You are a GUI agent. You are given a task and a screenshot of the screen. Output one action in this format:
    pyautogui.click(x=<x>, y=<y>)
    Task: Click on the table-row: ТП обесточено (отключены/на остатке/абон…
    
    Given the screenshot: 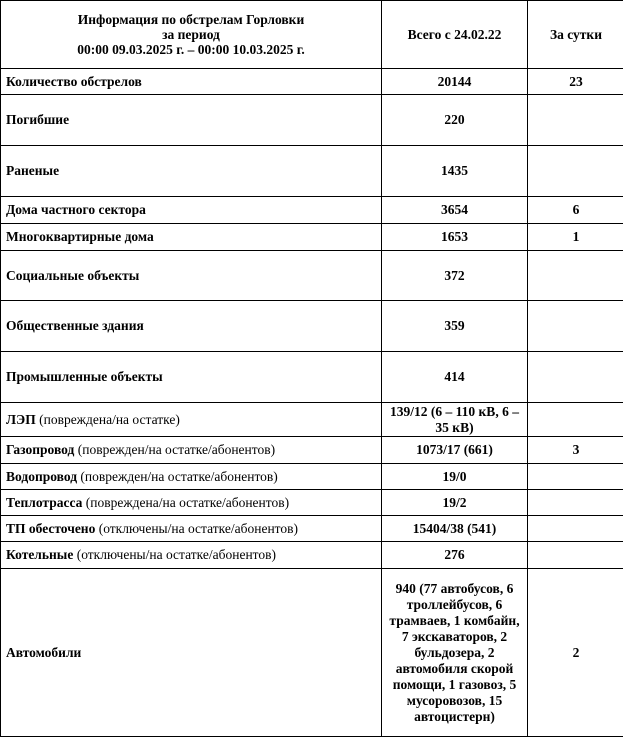 What is the action you would take?
    pyautogui.click(x=312, y=529)
    